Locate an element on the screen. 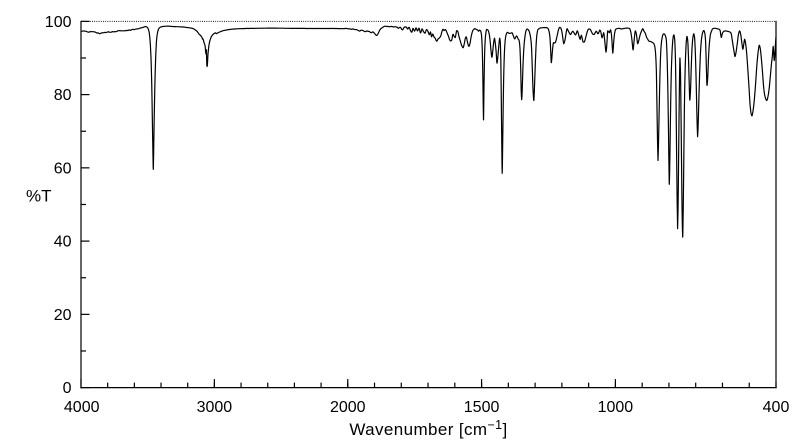  svg-text: 20 is located at coordinates (63, 315).